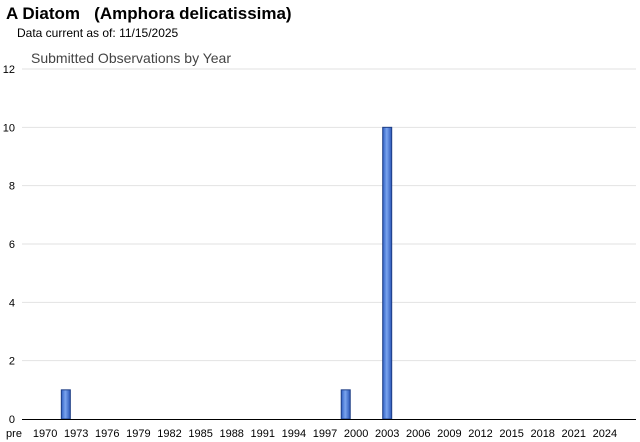  I want to click on data-current-label: Data current as of:, so click(66, 33).